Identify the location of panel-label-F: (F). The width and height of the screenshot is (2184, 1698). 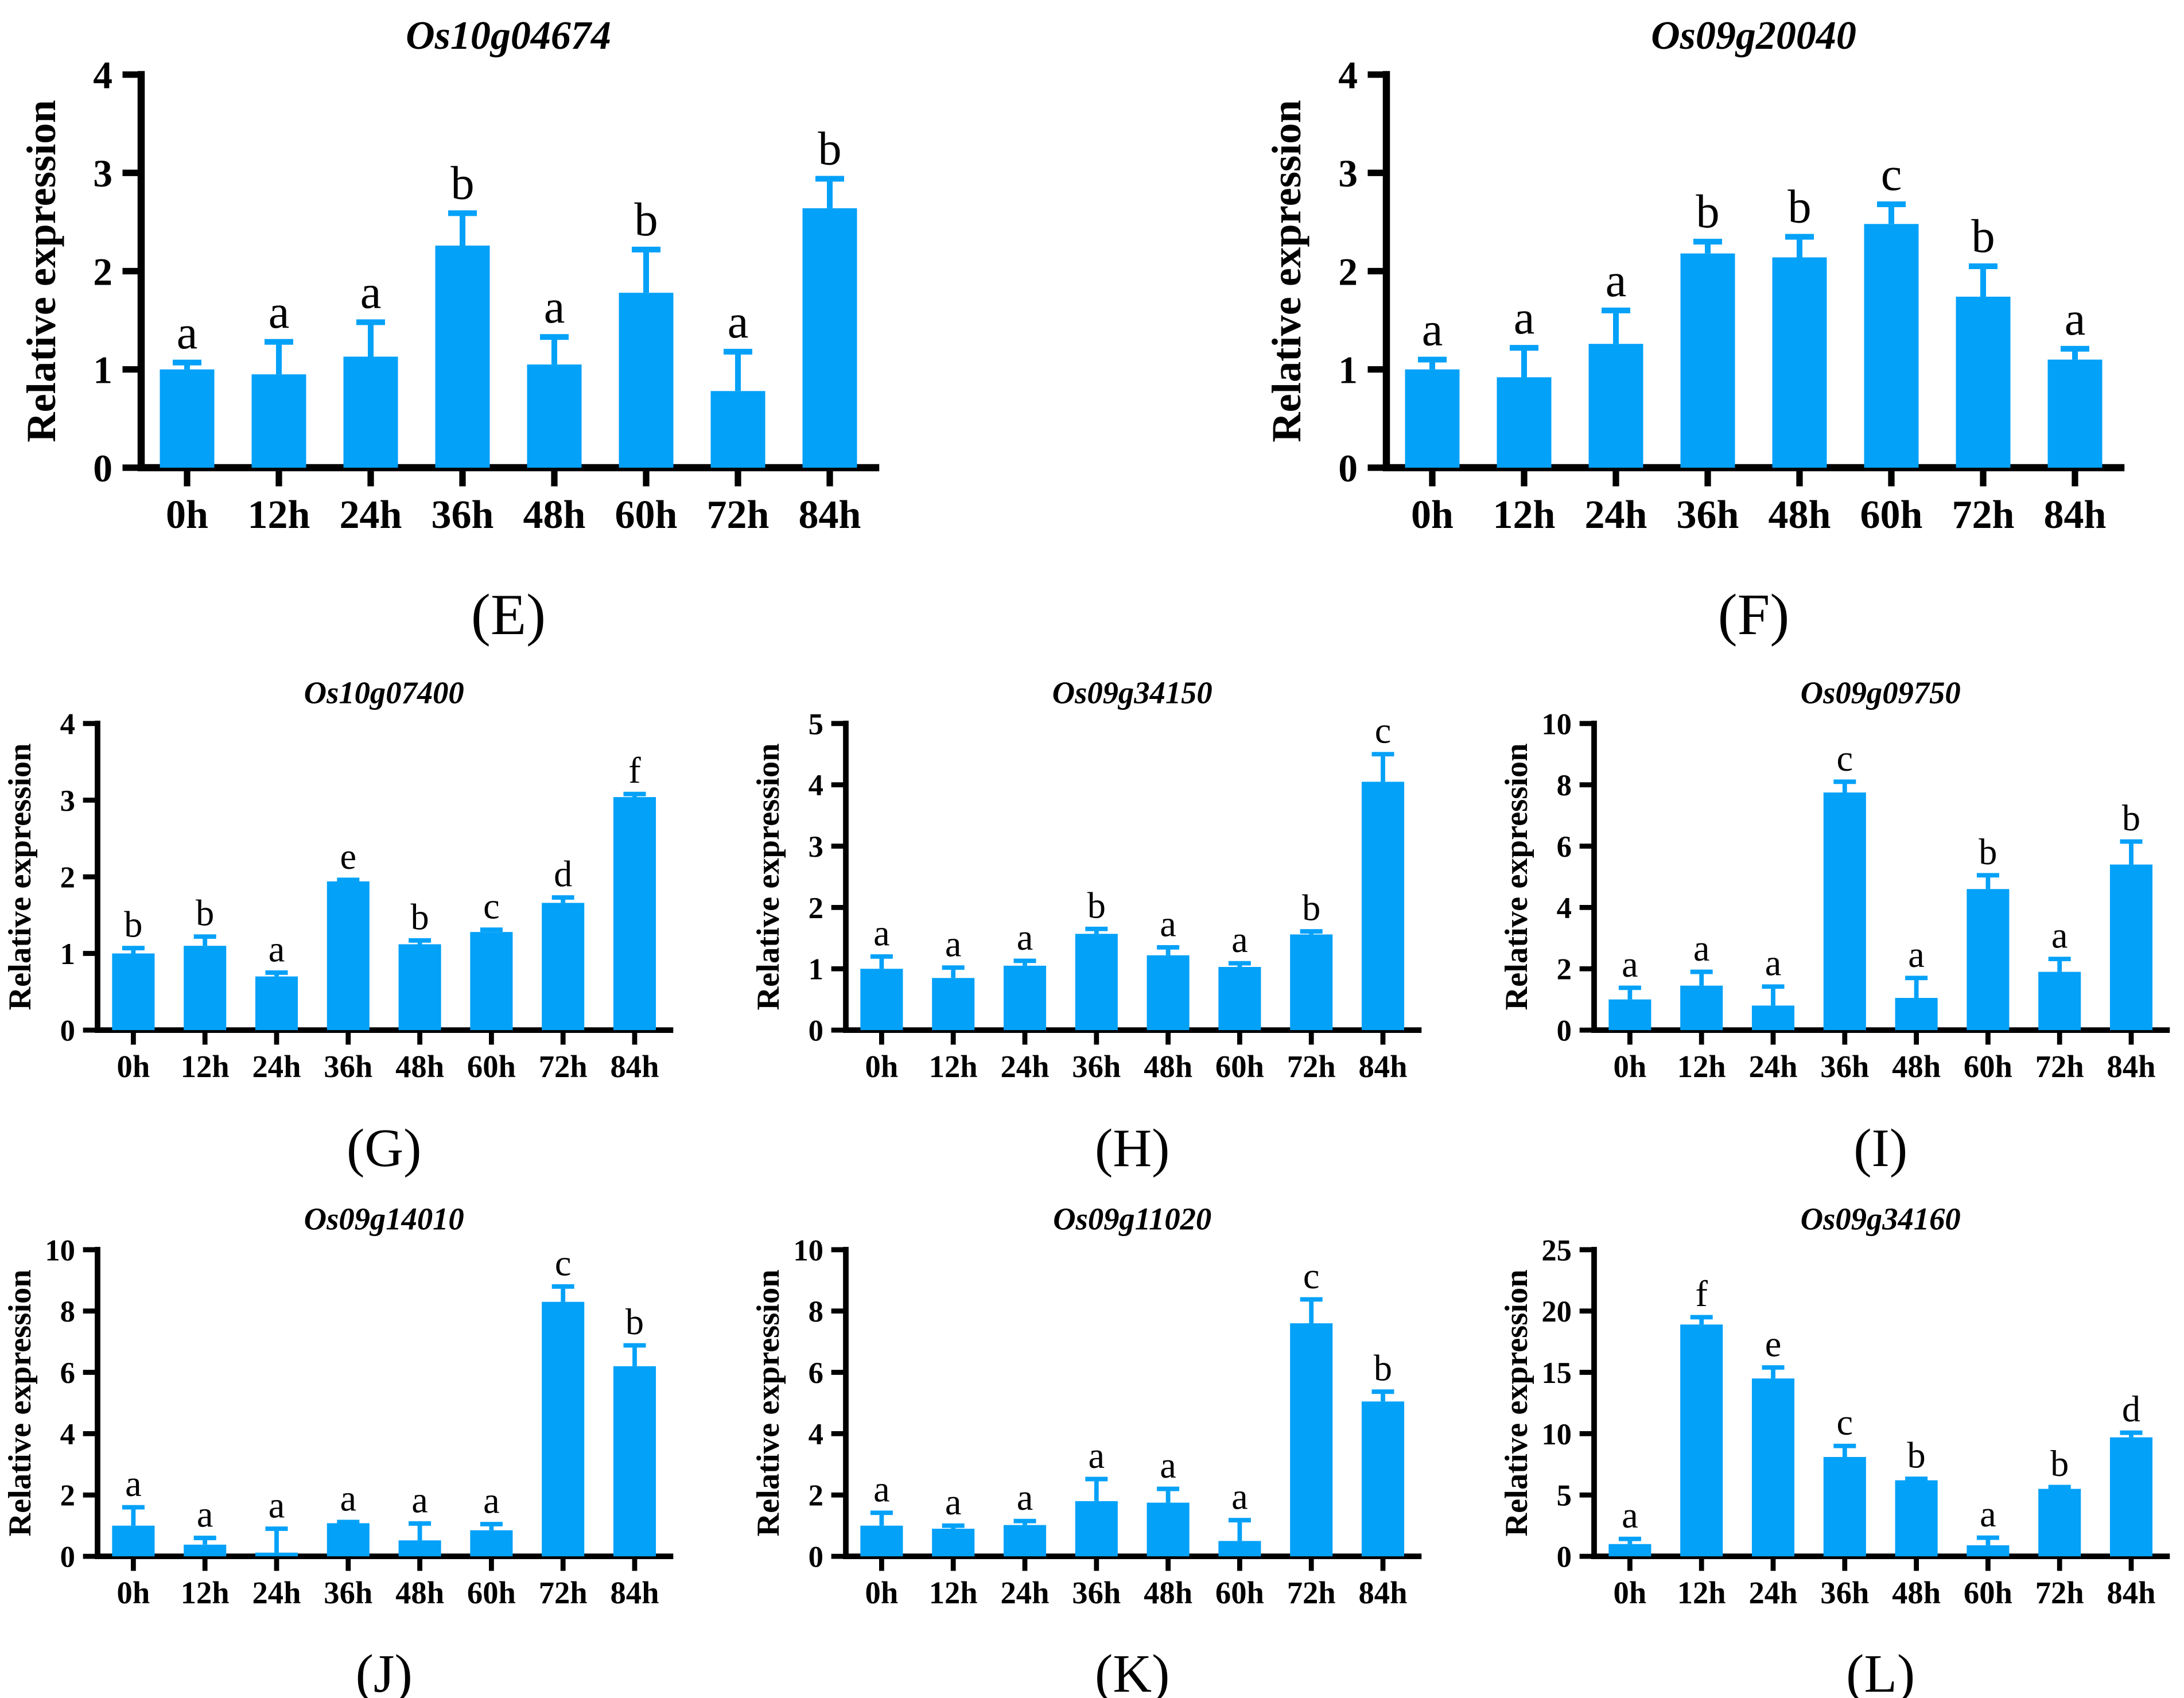
(1753, 614).